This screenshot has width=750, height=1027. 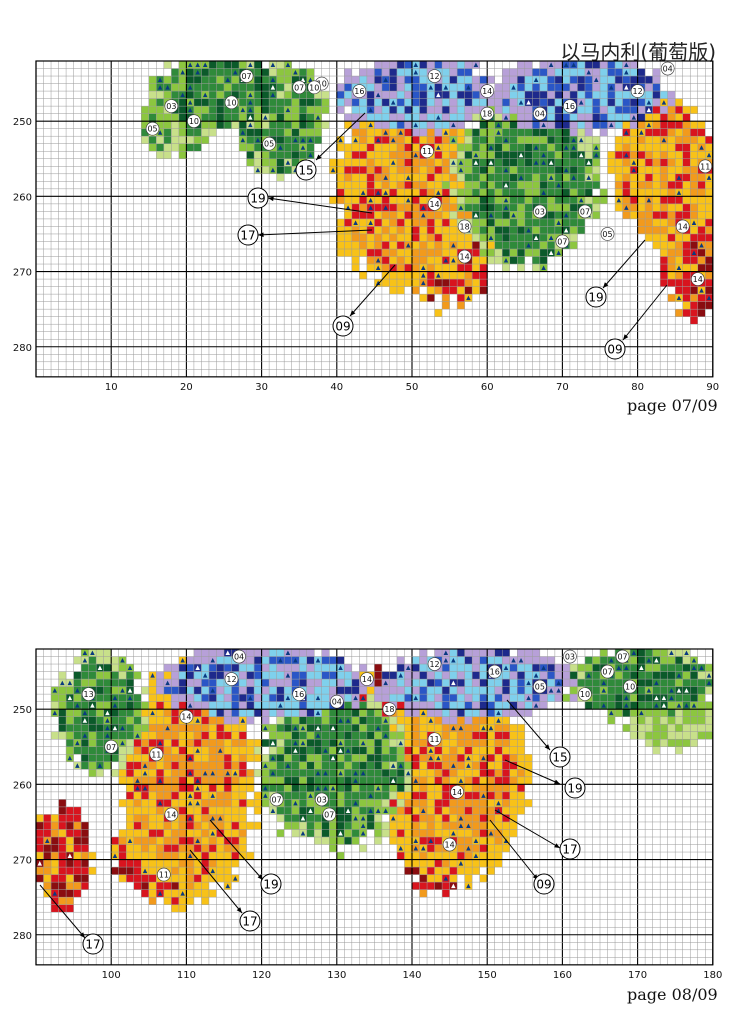 I want to click on callout-circle, so click(x=250, y=921).